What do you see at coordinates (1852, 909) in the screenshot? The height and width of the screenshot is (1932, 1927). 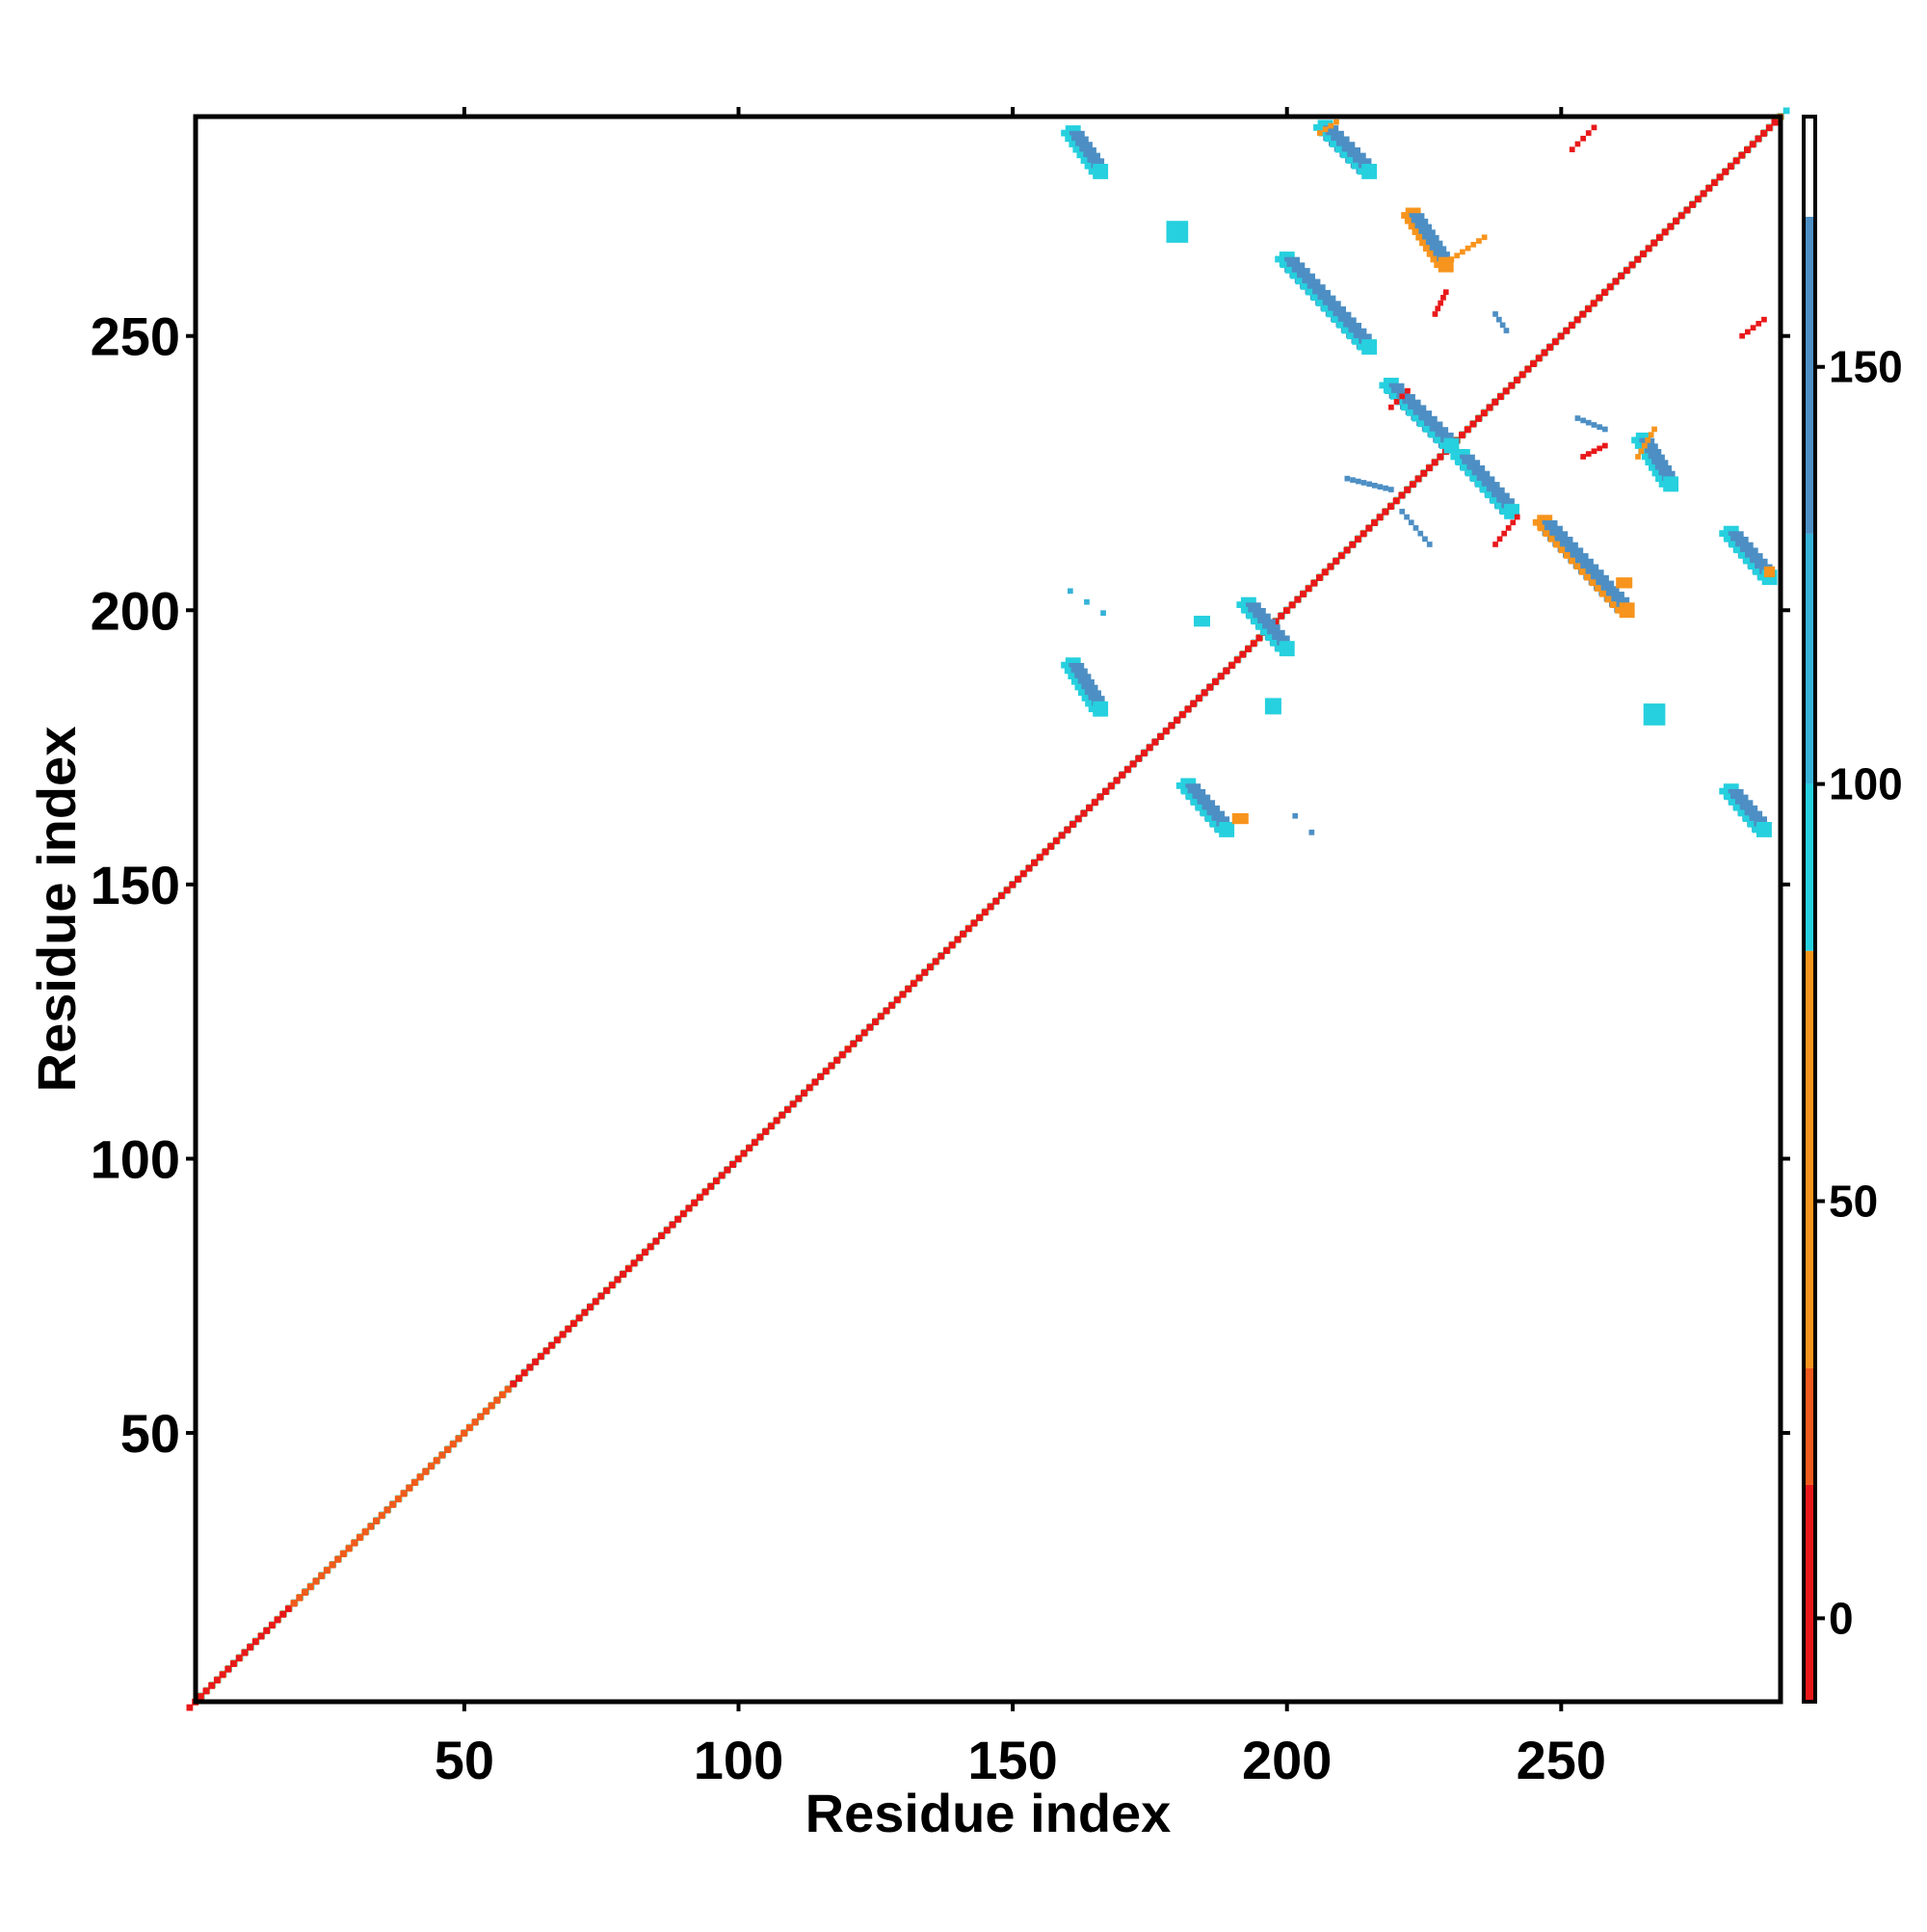 I see `colorbar: 0 50 100 150` at bounding box center [1852, 909].